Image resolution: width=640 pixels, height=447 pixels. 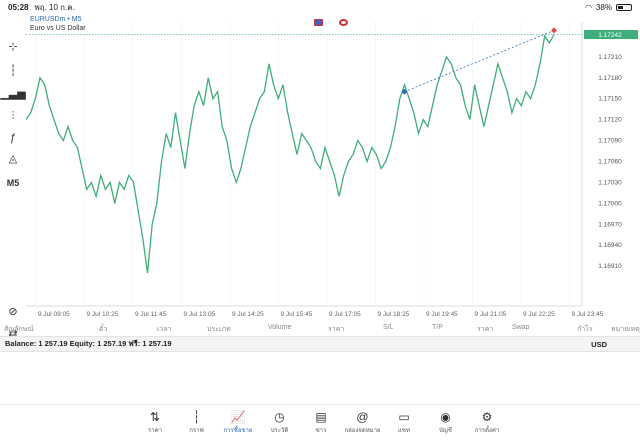 I want to click on news-icon: ▤, so click(x=321, y=417).